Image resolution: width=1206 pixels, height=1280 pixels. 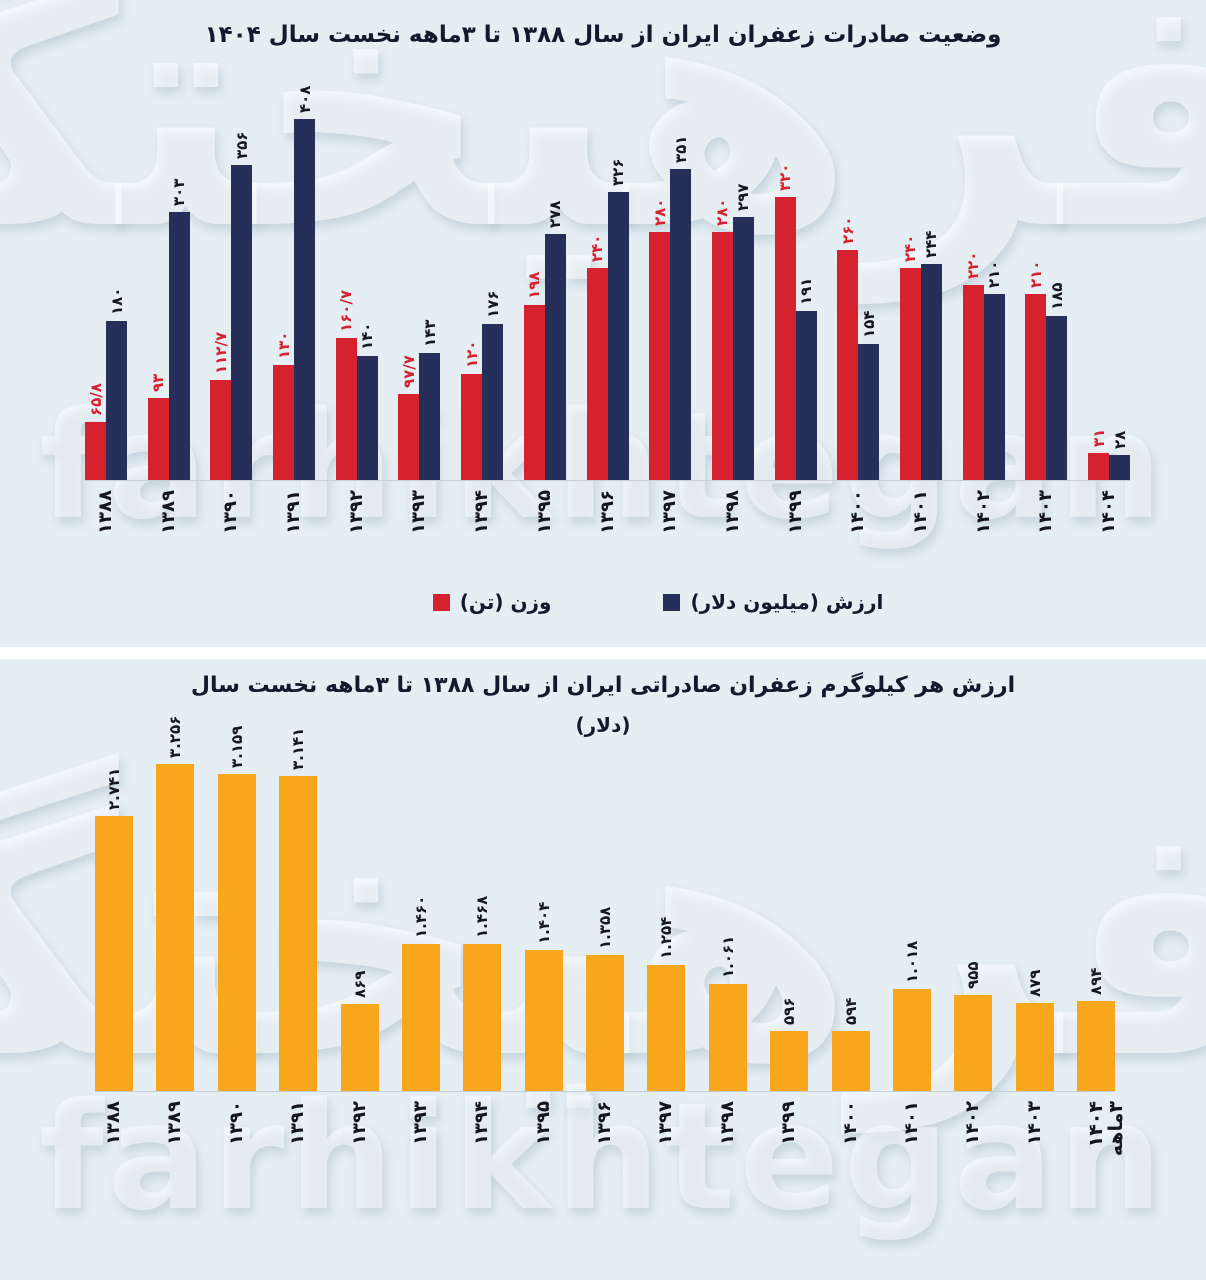 I want to click on weight-bar: ۳۱, so click(x=1098, y=454).